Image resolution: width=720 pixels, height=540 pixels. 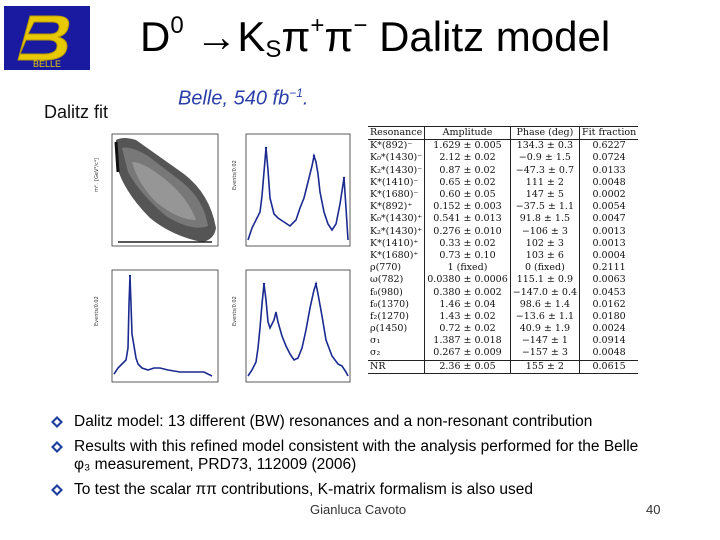 I want to click on table-cell: −13.6 ± 1.1, so click(x=544, y=316).